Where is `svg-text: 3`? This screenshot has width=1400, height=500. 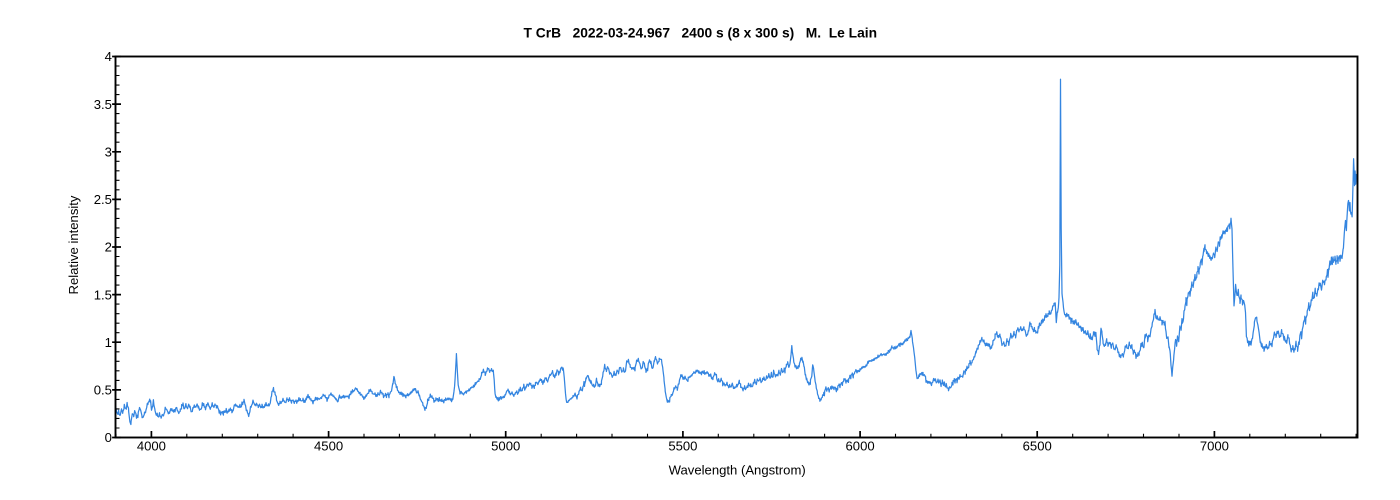 svg-text: 3 is located at coordinates (108, 151).